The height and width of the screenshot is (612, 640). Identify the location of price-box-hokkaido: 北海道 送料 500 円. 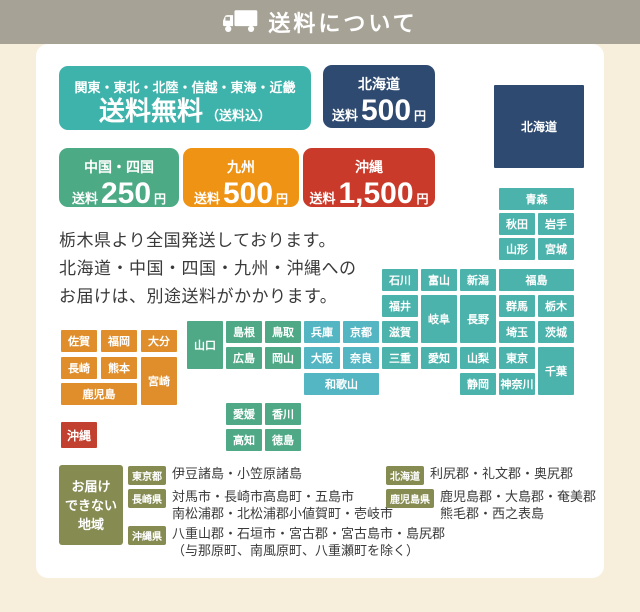
(379, 96).